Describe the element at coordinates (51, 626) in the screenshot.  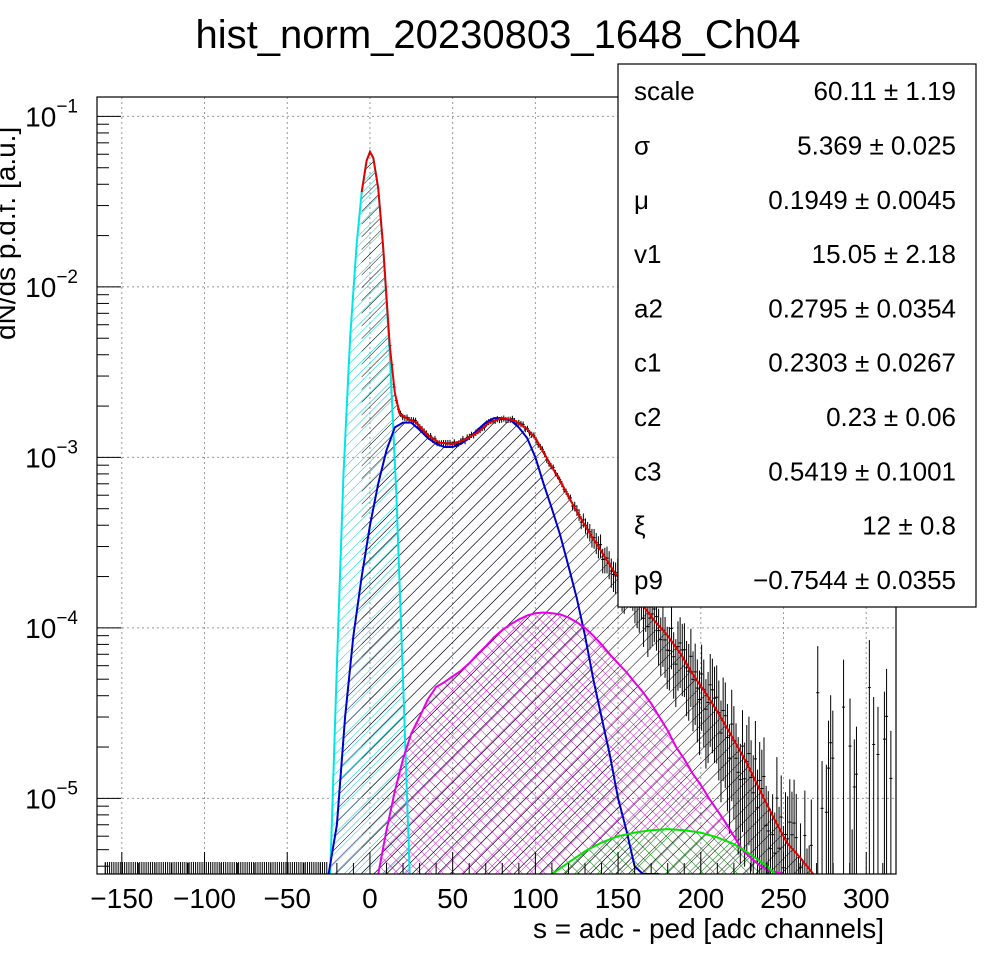
I see `y-tick-label: 10⁻⁴` at that location.